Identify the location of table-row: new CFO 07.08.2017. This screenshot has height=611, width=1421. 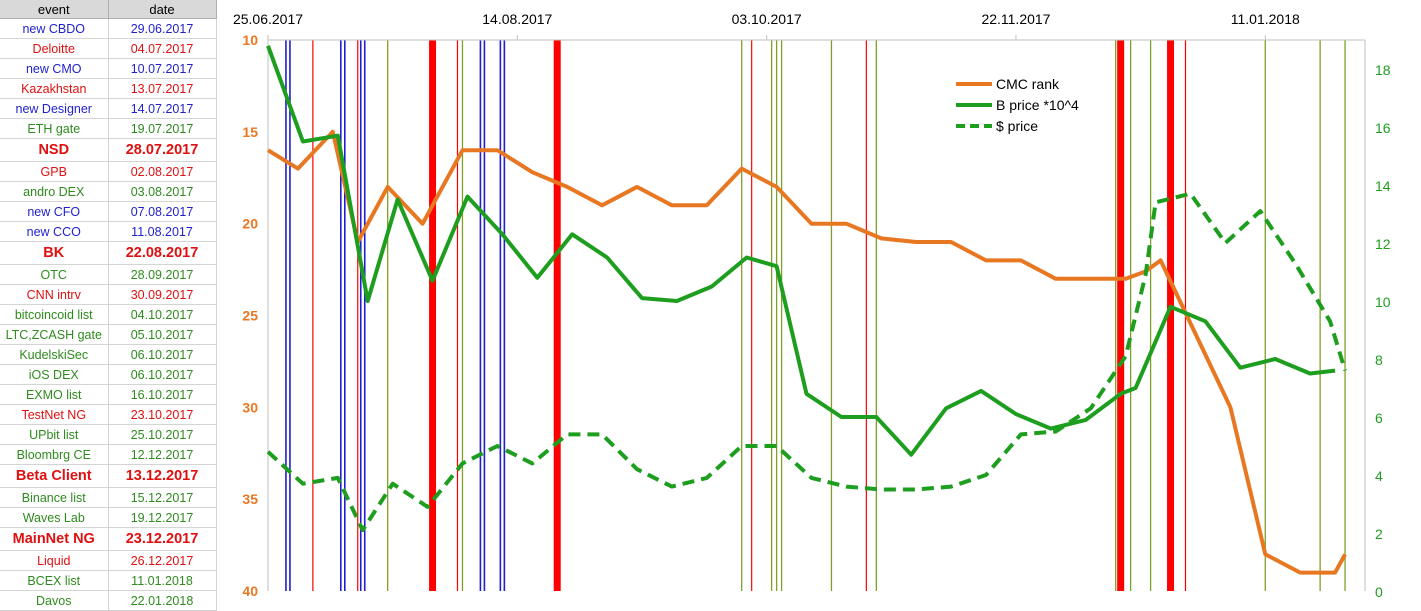
(108, 211).